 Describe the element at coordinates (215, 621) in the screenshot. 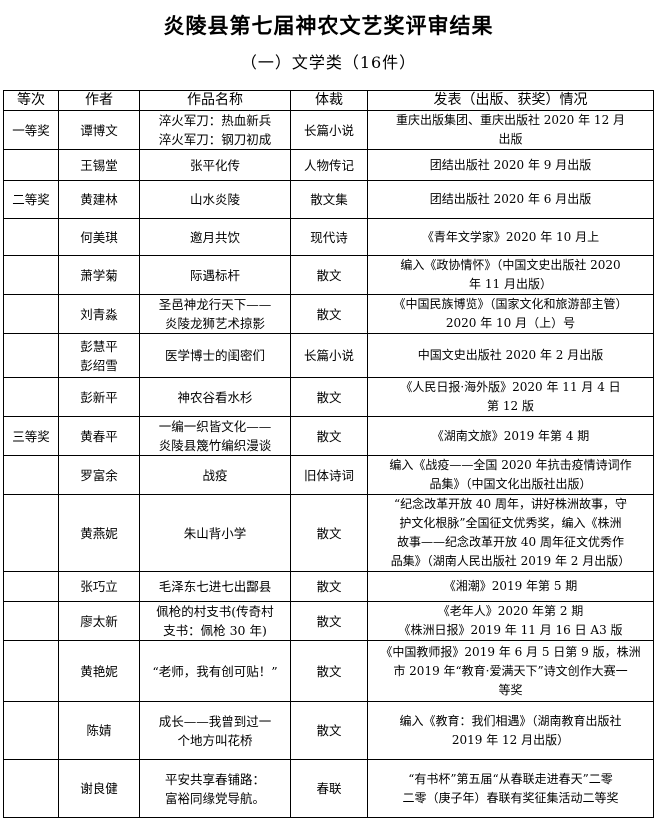

I see `work-cell: 佩枪的村支书(传奇村 支书：佩枪 30 年)` at that location.